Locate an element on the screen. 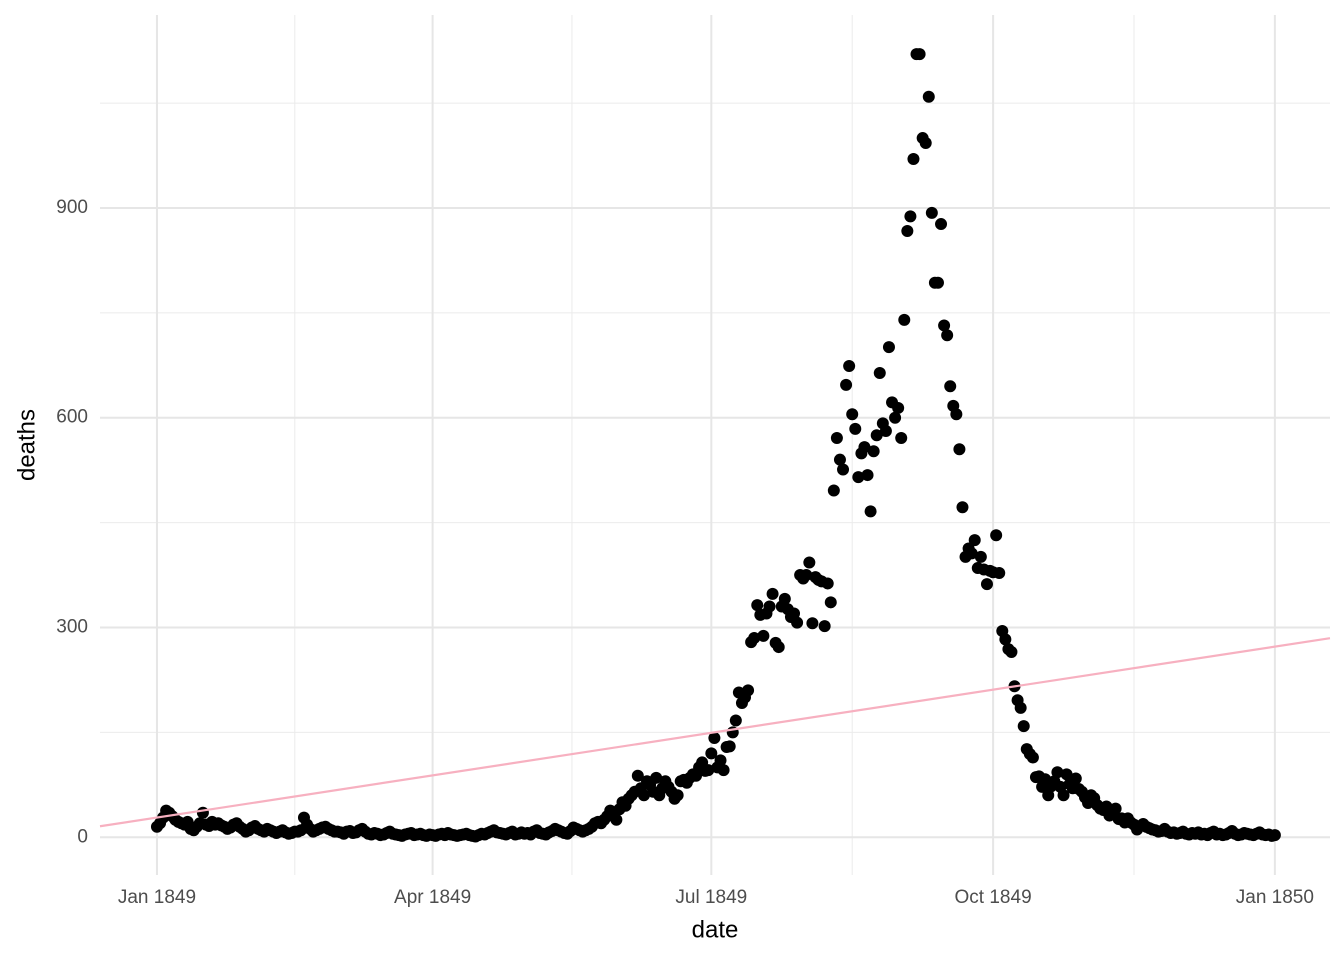 Image resolution: width=1344 pixels, height=960 pixels. y-tick-label: 900 is located at coordinates (72, 207).